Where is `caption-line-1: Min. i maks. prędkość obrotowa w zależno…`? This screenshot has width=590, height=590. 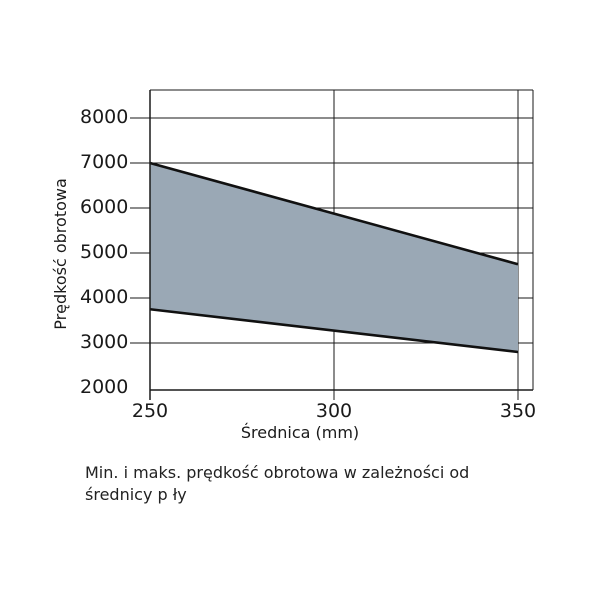
caption-line-1: Min. i maks. prędkość obrotowa w zależno… is located at coordinates (277, 472).